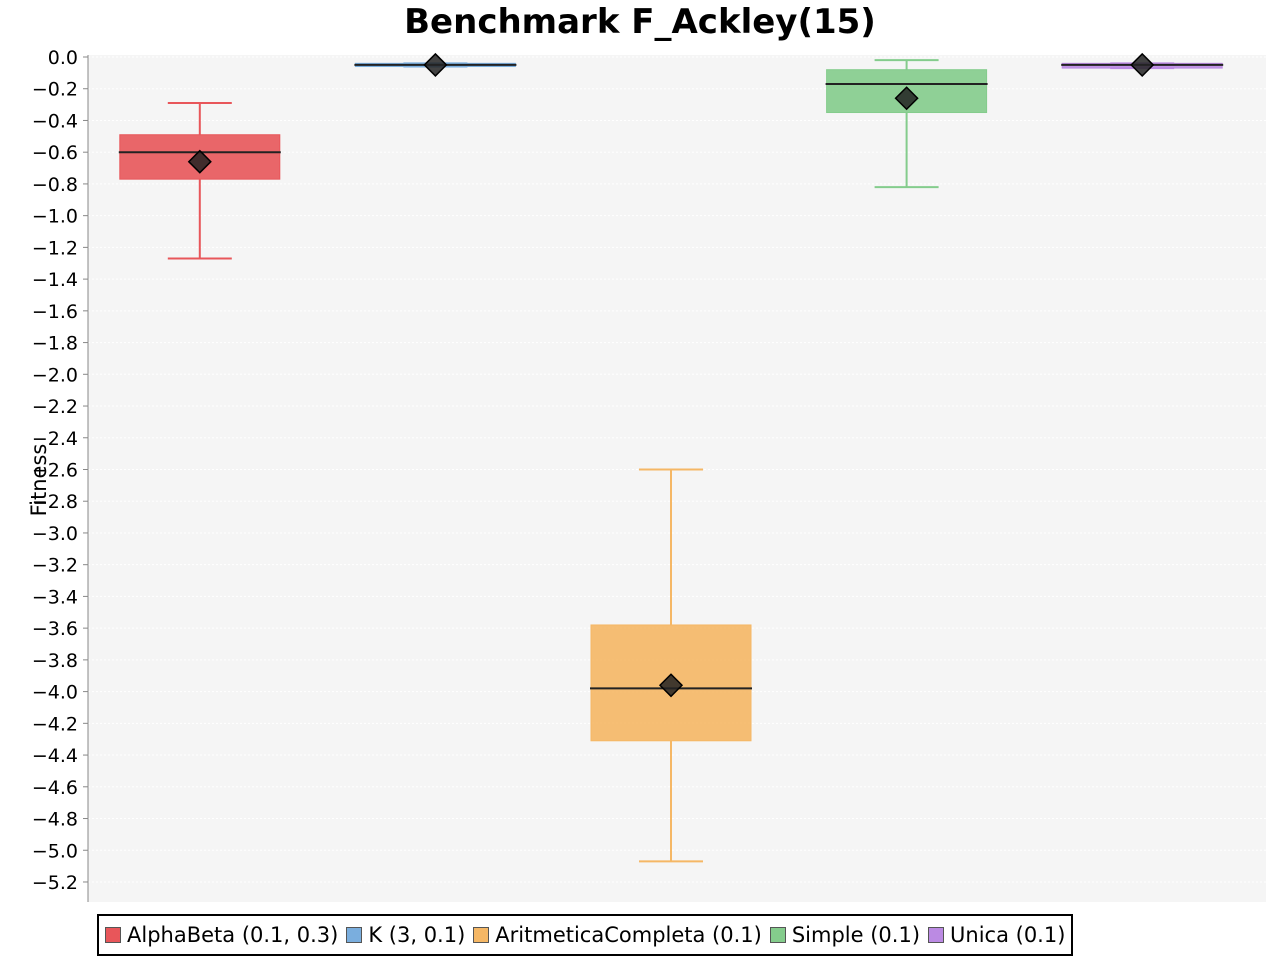 The width and height of the screenshot is (1280, 960). I want to click on y-tick-label: −1.8, so click(55, 344).